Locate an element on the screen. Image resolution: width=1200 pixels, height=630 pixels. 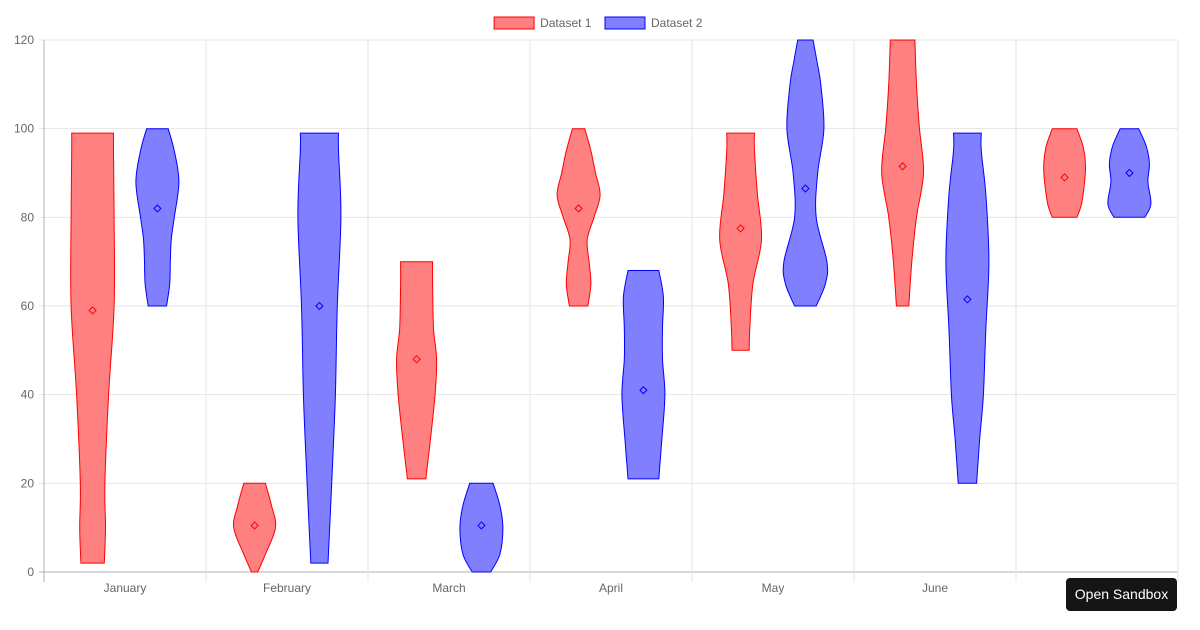
legend-label-dataset-2: Dataset 2 is located at coordinates (677, 23).